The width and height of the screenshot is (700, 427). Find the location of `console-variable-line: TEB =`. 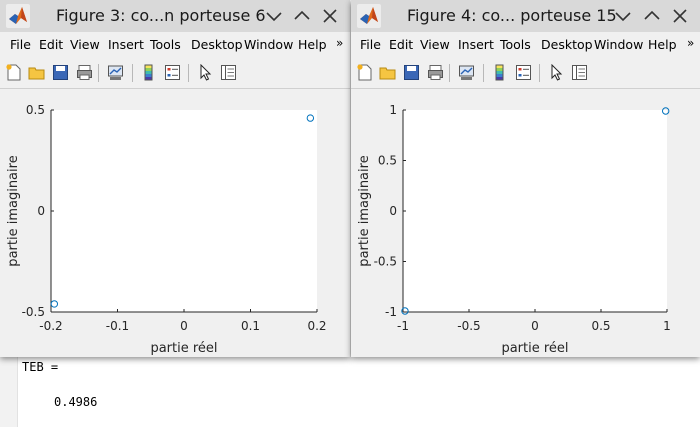

console-variable-line: TEB = is located at coordinates (40, 367).